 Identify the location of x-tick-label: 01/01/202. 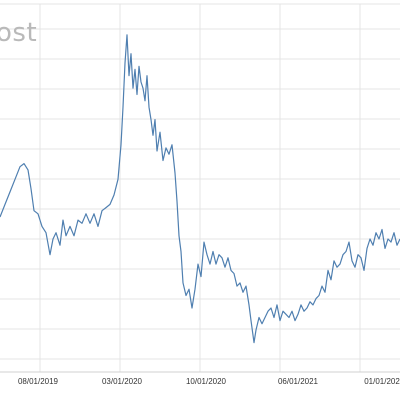
(382, 381).